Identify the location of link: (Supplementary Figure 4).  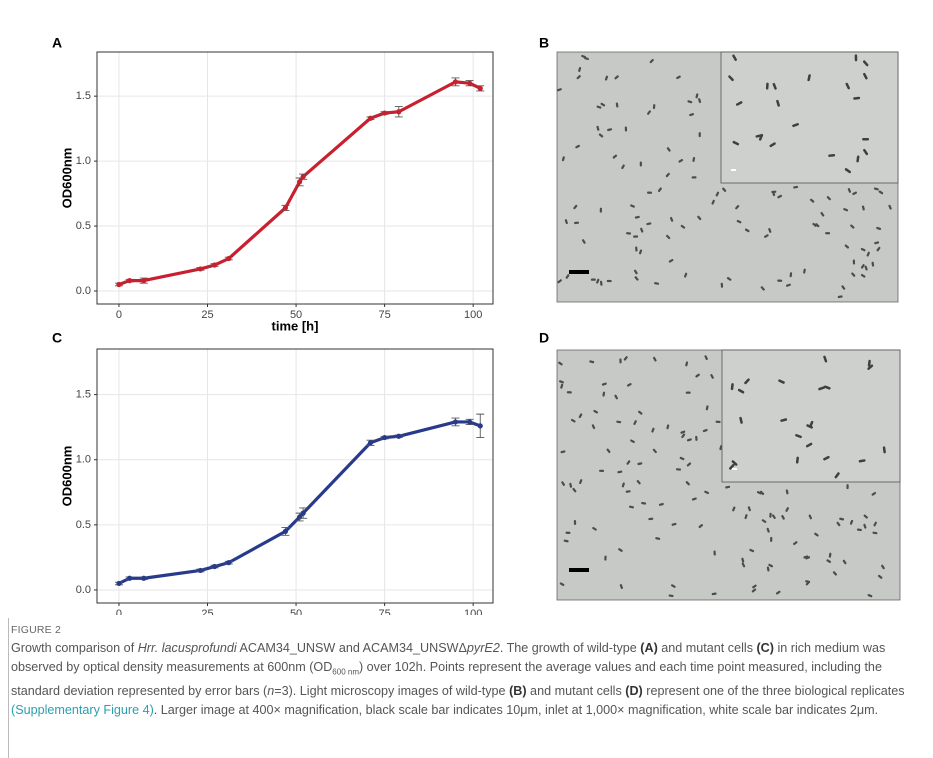
(82, 709).